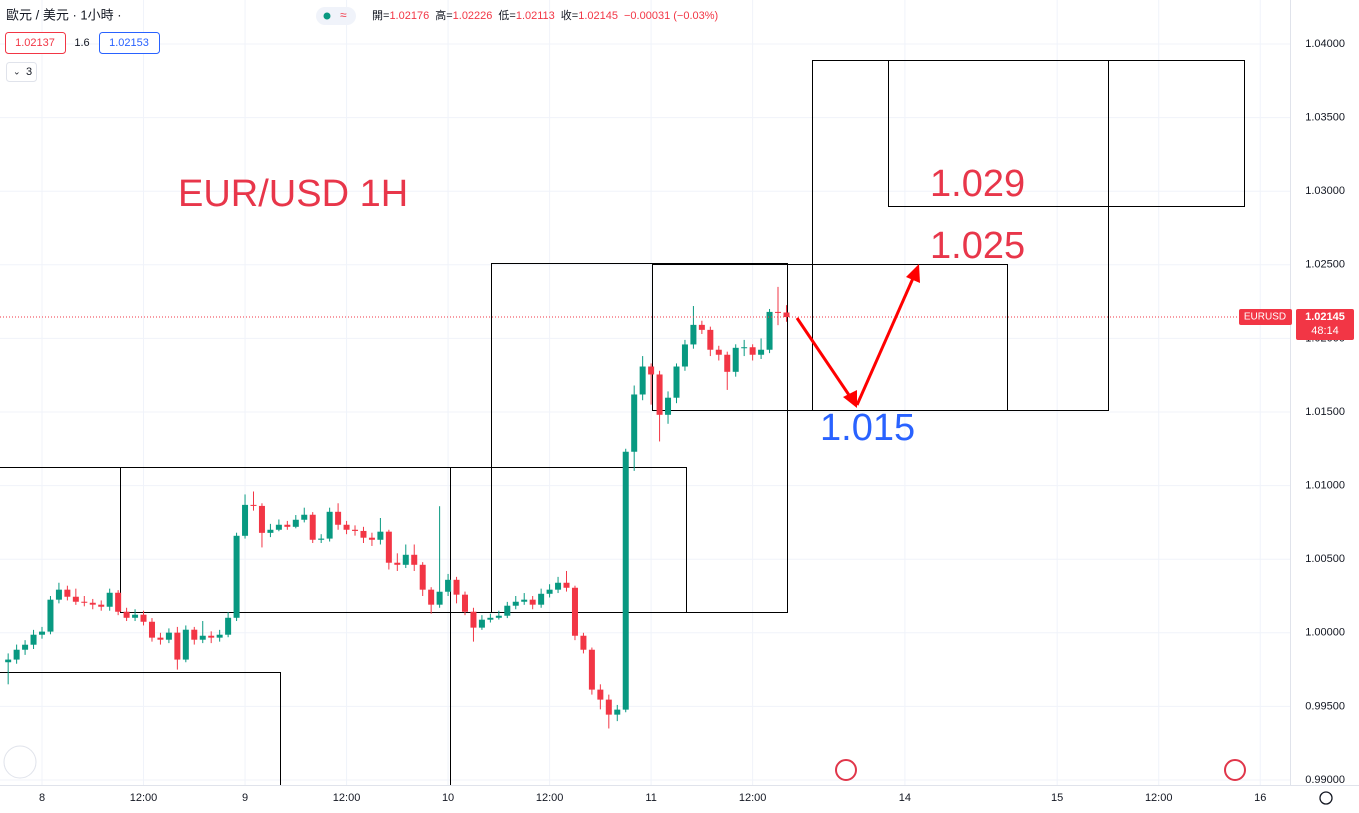 This screenshot has height=813, width=1359. Describe the element at coordinates (327, 16) in the screenshot. I see `status-dot` at that location.